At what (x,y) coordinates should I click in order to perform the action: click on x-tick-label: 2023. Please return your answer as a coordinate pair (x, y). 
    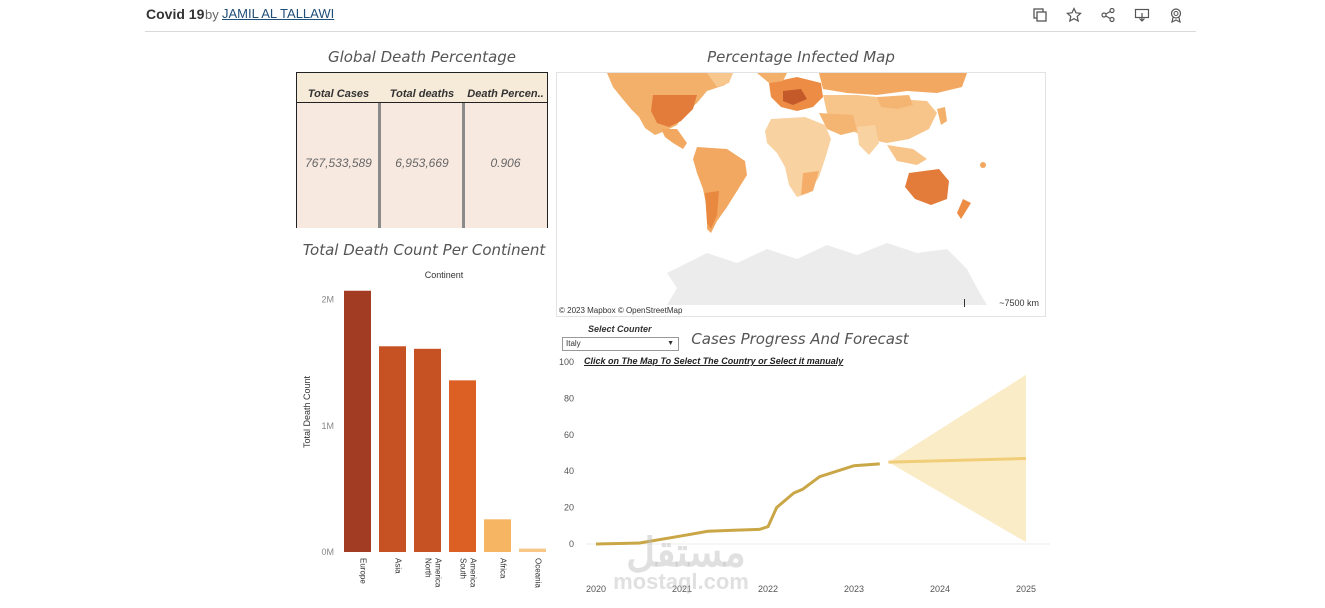
    Looking at the image, I should click on (854, 589).